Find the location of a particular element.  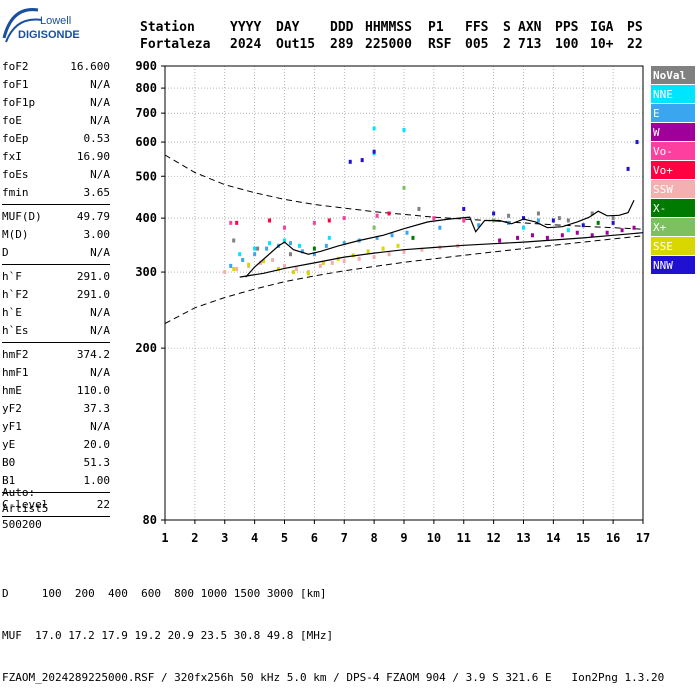

param-value: 374.2 is located at coordinates (93, 354).